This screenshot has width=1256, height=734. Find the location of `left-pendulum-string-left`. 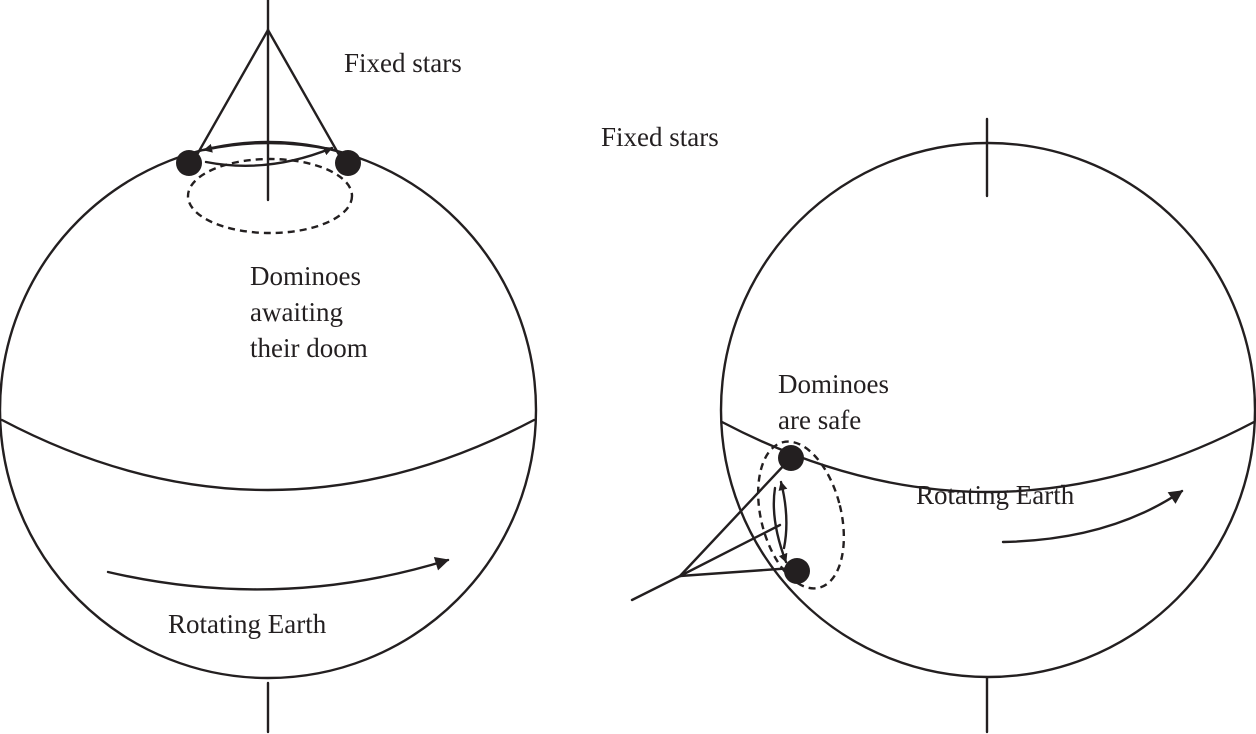

left-pendulum-string-left is located at coordinates (231, 95).